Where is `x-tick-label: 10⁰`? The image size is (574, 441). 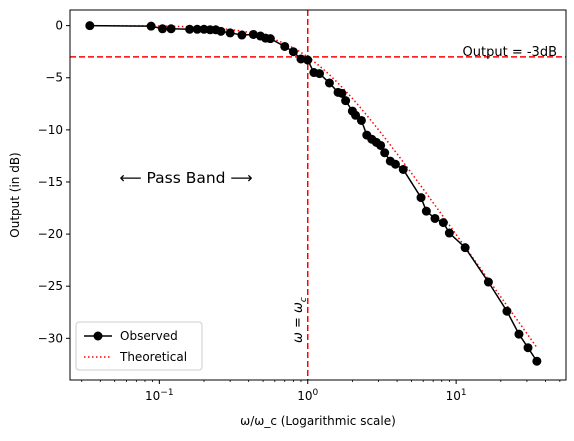 x-tick-label: 10⁰ is located at coordinates (307, 395).